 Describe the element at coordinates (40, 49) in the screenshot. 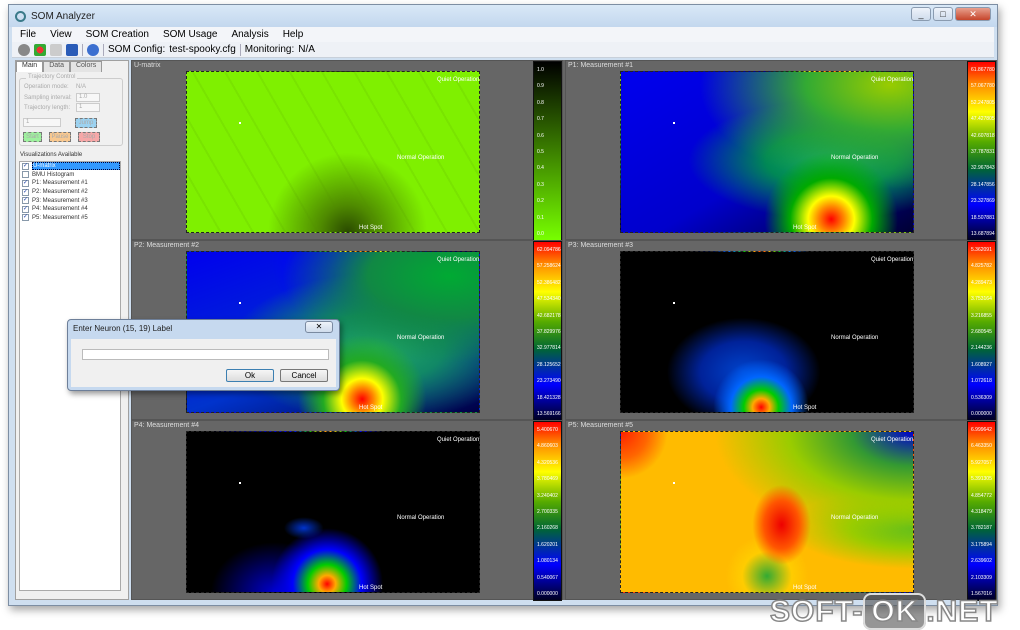

I see `delete-icon` at that location.